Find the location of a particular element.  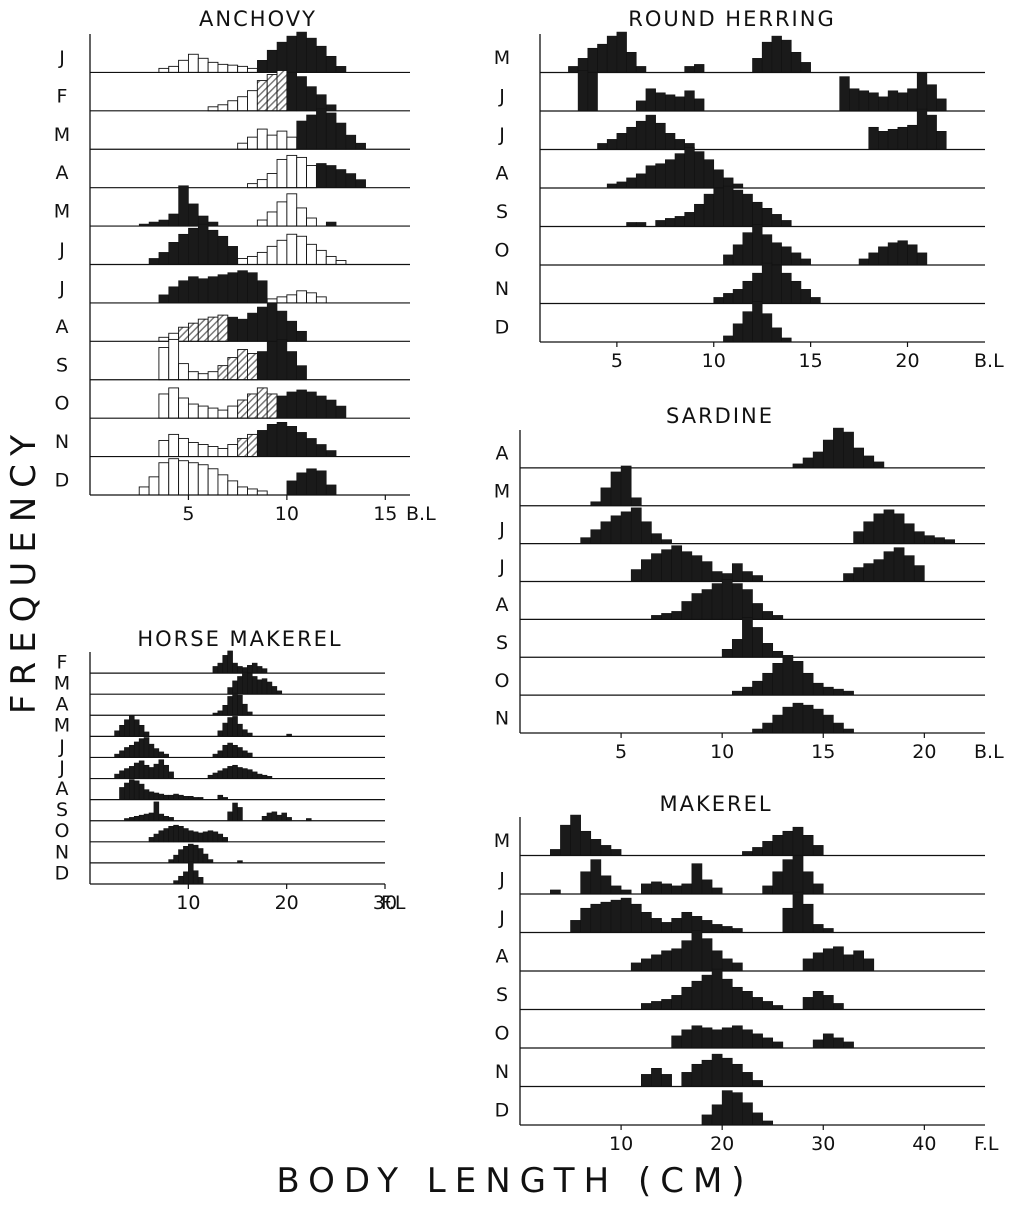

month-label: A is located at coordinates (502, 174).